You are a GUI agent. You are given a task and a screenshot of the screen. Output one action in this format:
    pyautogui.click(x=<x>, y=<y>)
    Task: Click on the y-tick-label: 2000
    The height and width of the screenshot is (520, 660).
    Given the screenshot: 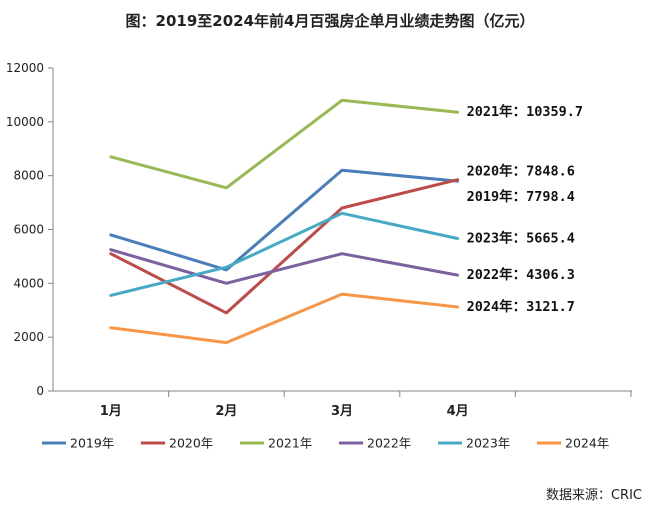 What is the action you would take?
    pyautogui.click(x=28, y=337)
    